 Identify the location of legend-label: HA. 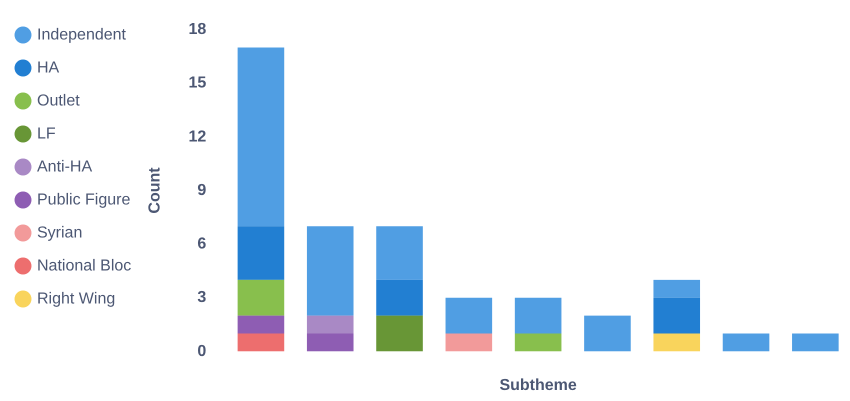
(48, 67).